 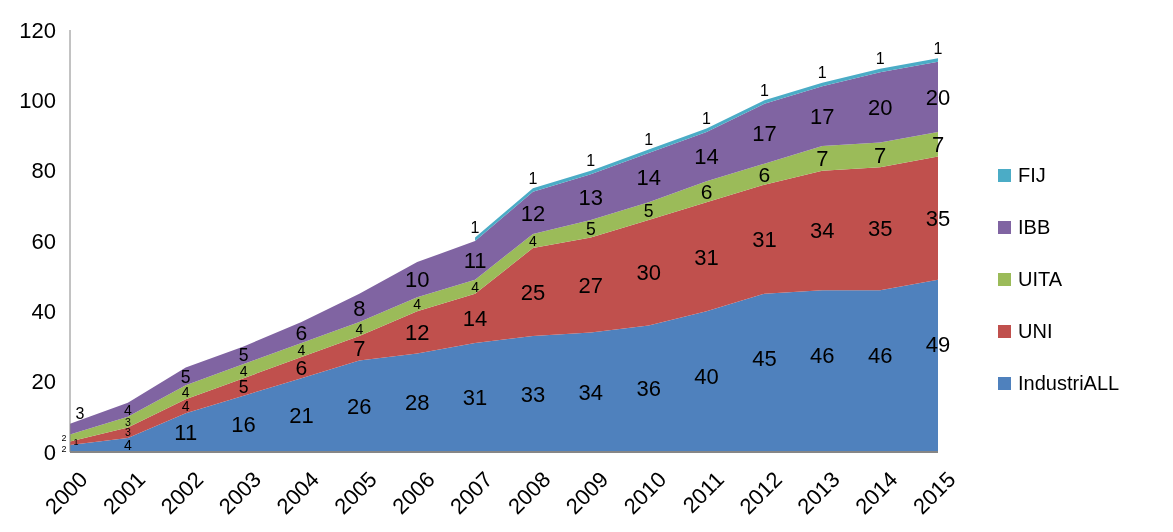 What do you see at coordinates (591, 197) in the screenshot?
I see `data-label: 13` at bounding box center [591, 197].